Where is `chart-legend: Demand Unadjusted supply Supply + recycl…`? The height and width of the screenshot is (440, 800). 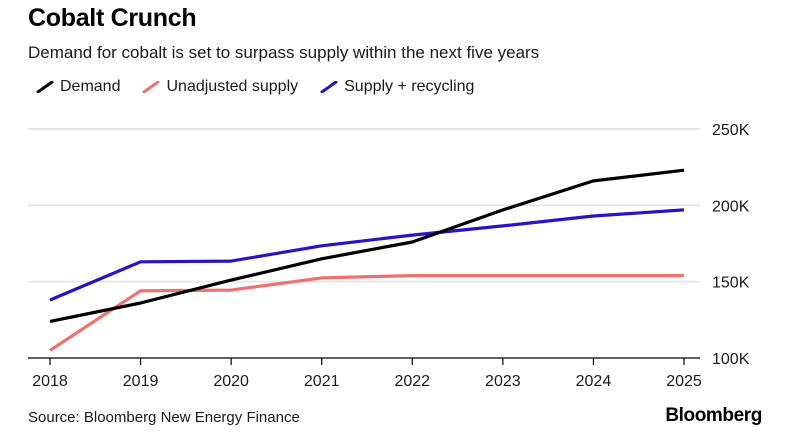
chart-legend: Demand Unadjusted supply Supply + recycl… is located at coordinates (266, 87).